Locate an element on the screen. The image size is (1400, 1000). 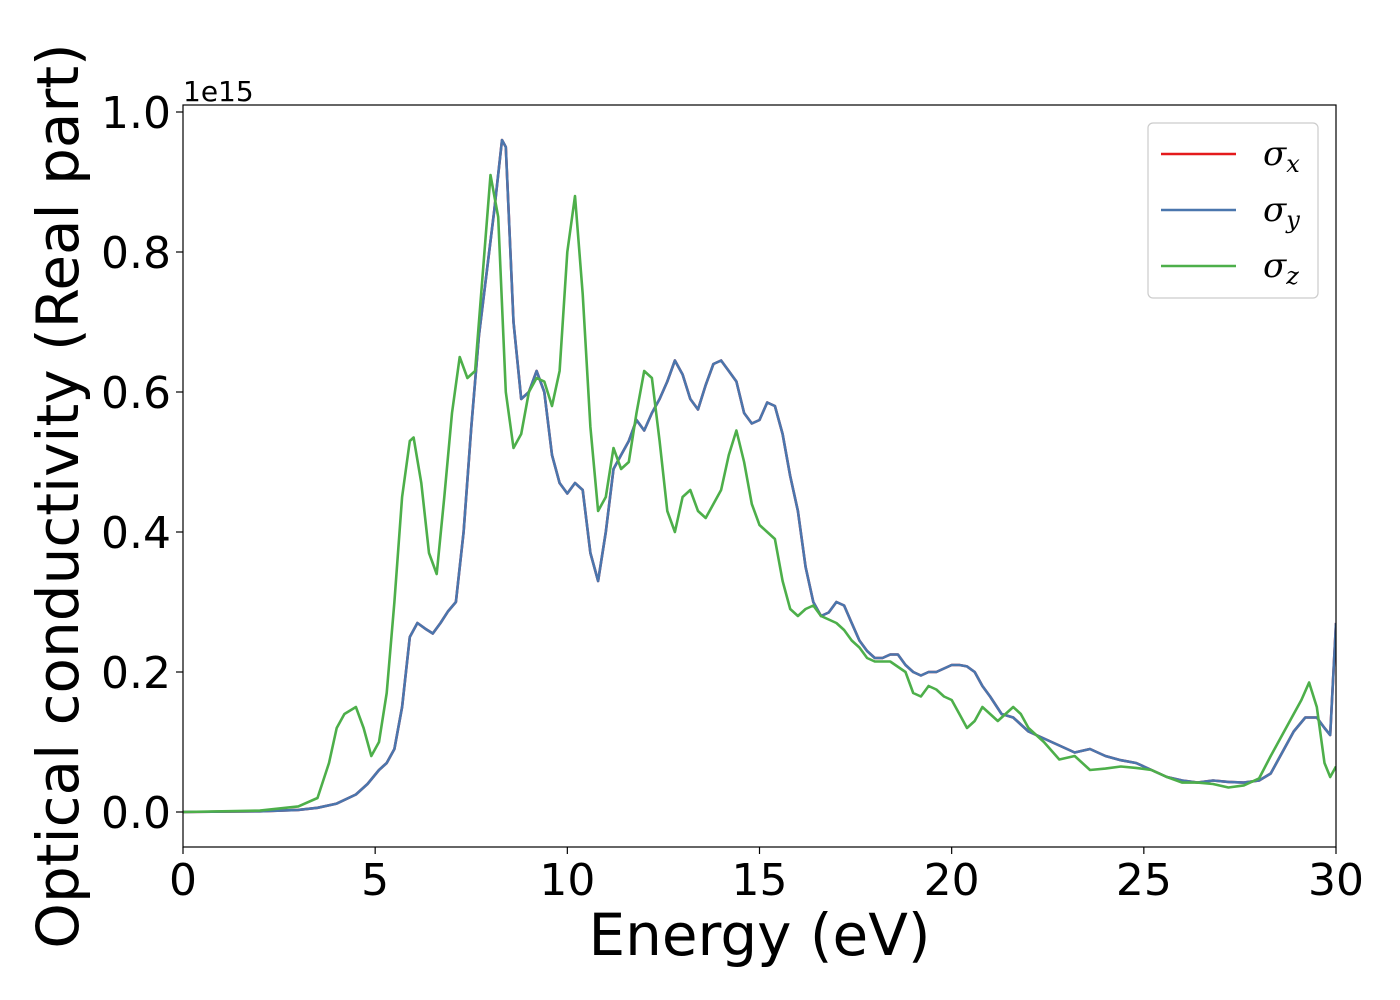
x-tick-label: 5 is located at coordinates (375, 880).